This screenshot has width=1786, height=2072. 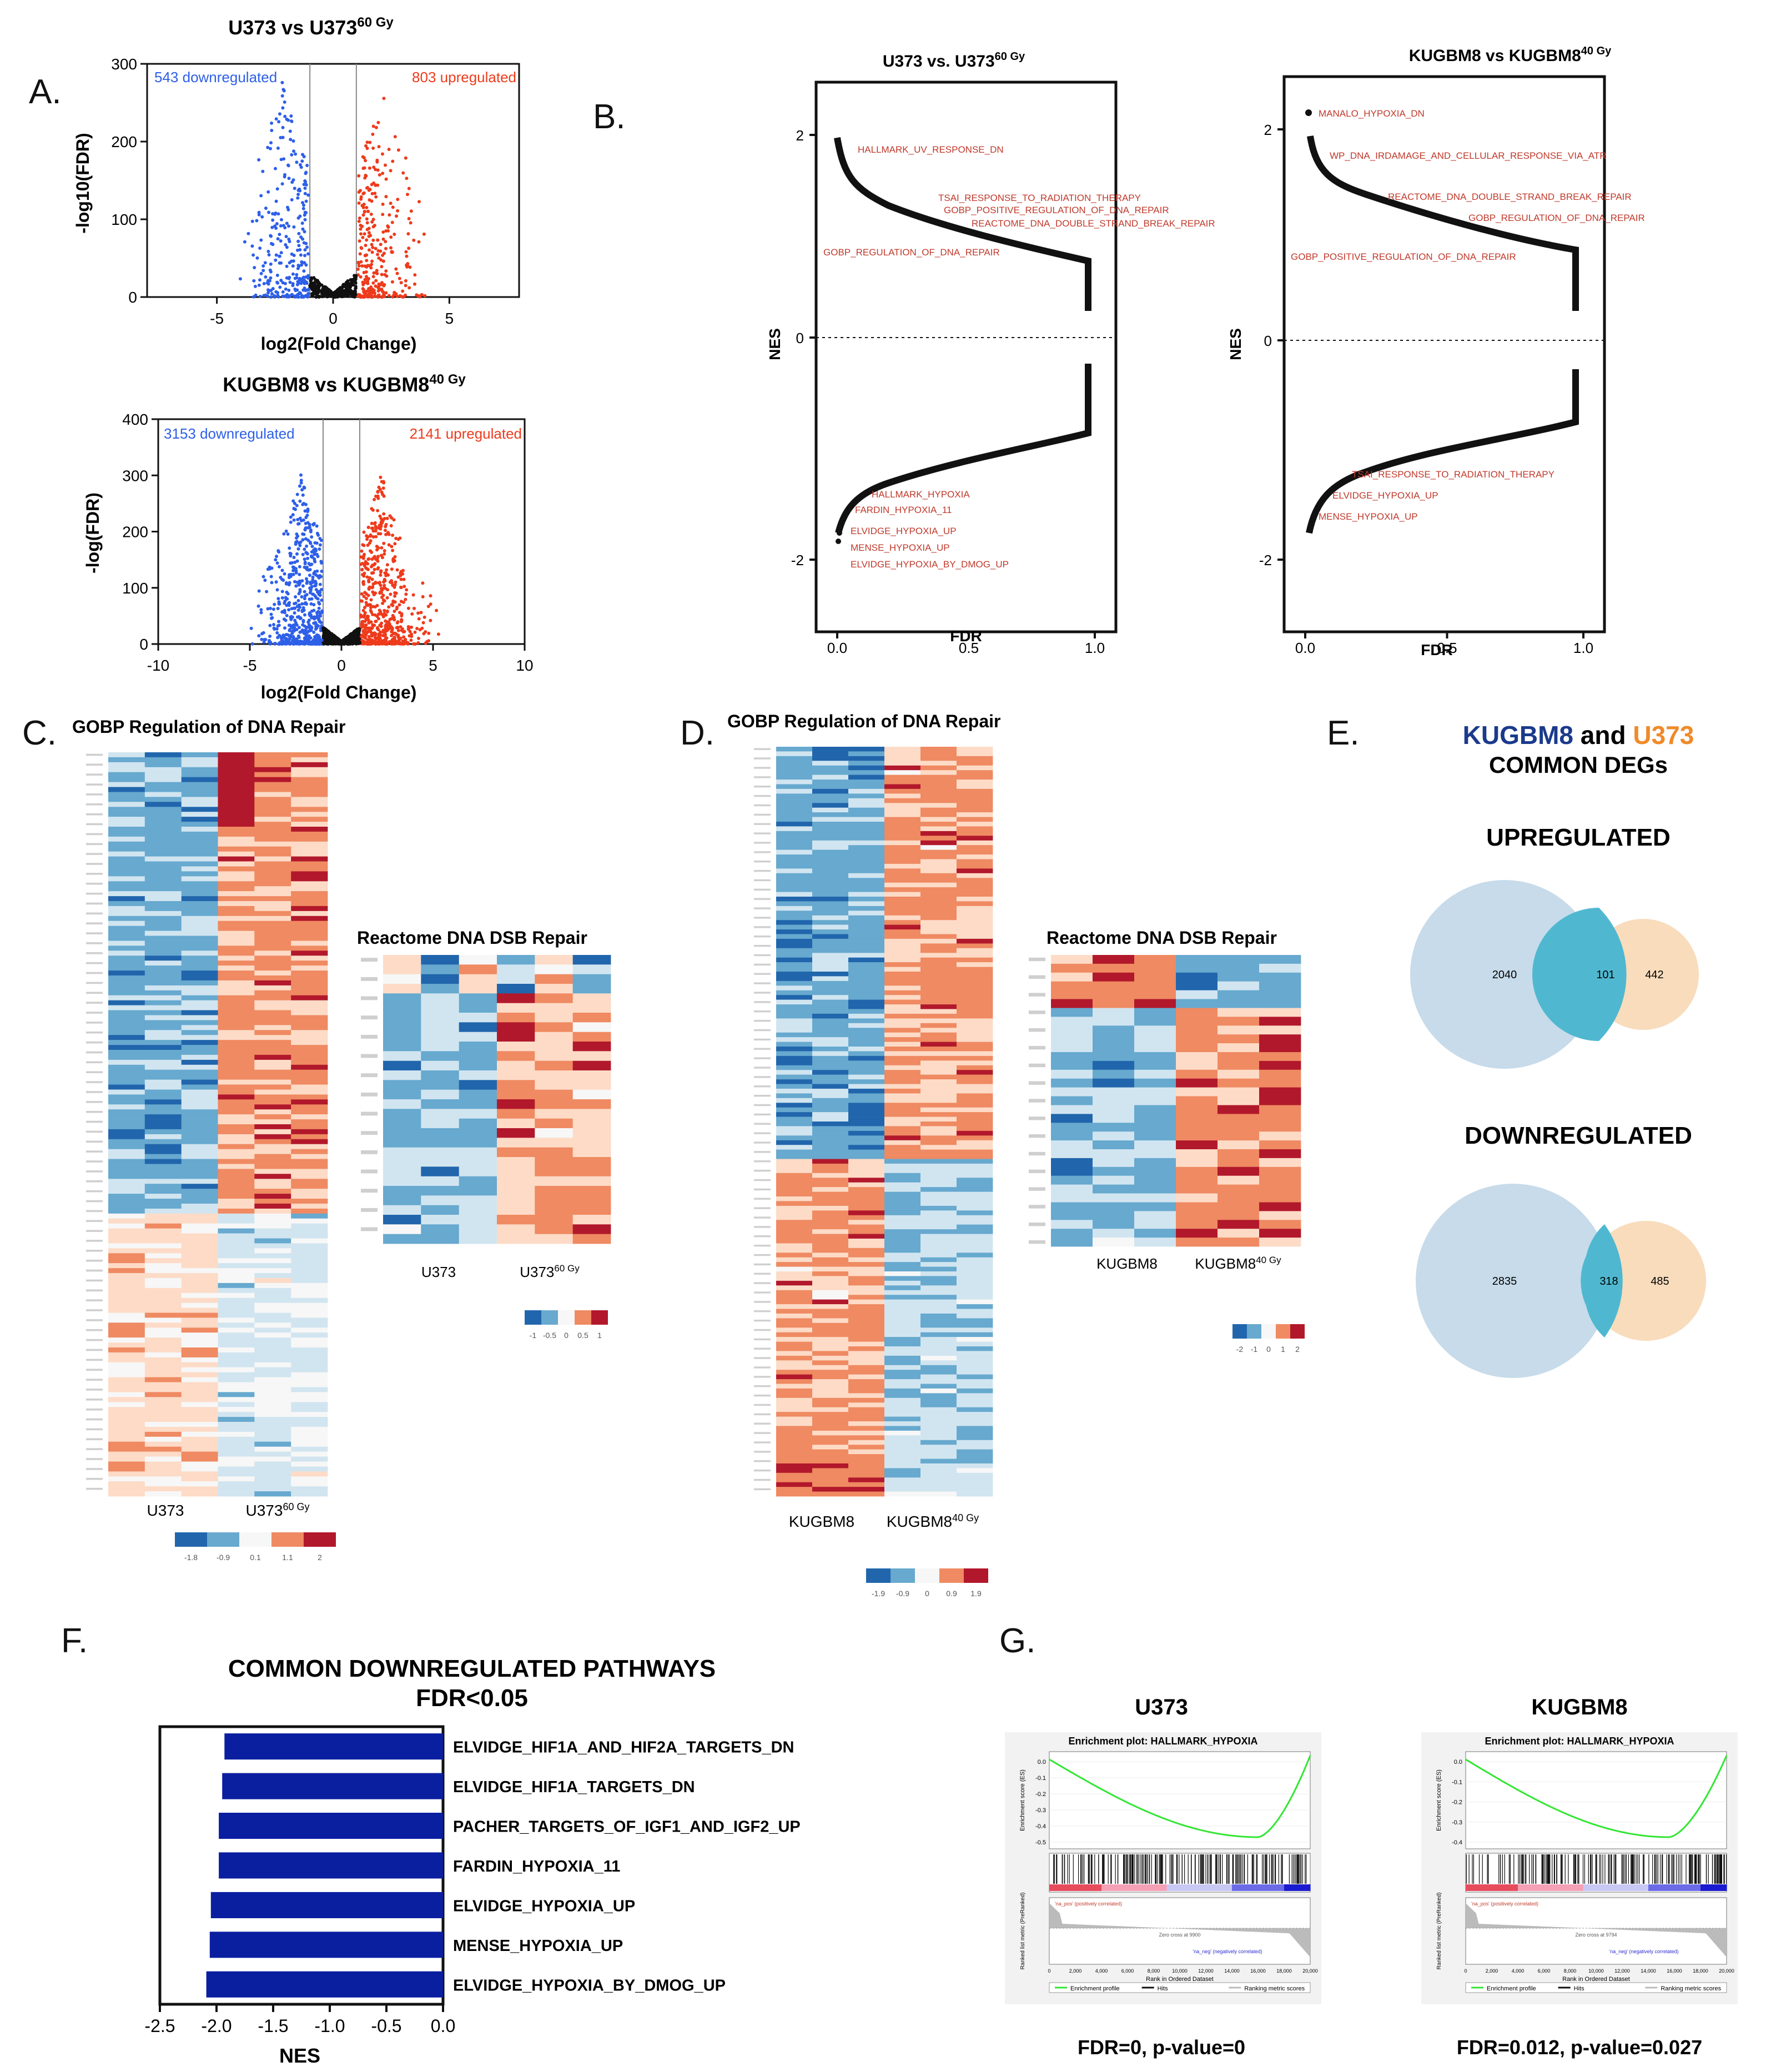 I want to click on legend-label: 0.1, so click(x=256, y=1558).